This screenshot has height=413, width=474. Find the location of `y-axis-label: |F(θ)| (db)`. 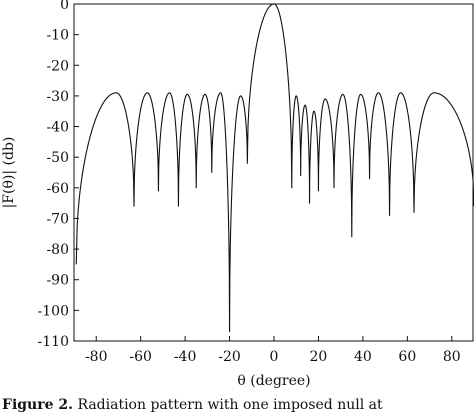

y-axis-label: |F(θ)| (db) is located at coordinates (9, 173).